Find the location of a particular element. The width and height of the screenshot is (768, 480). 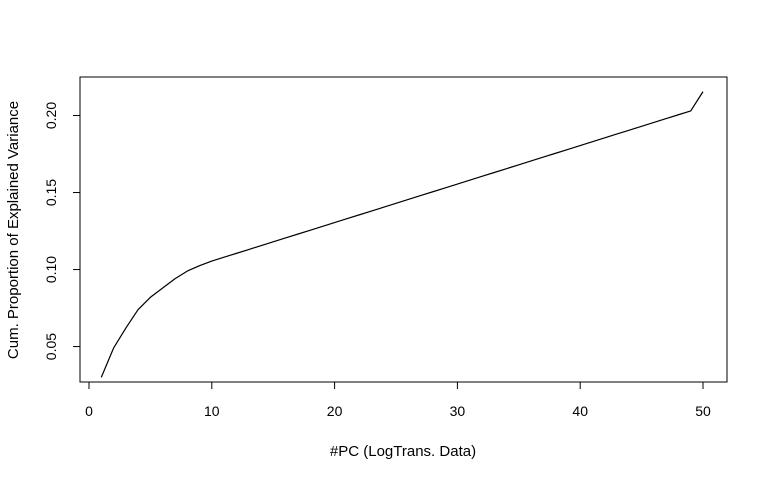

y-tick-label: 0.15 is located at coordinates (51, 192).